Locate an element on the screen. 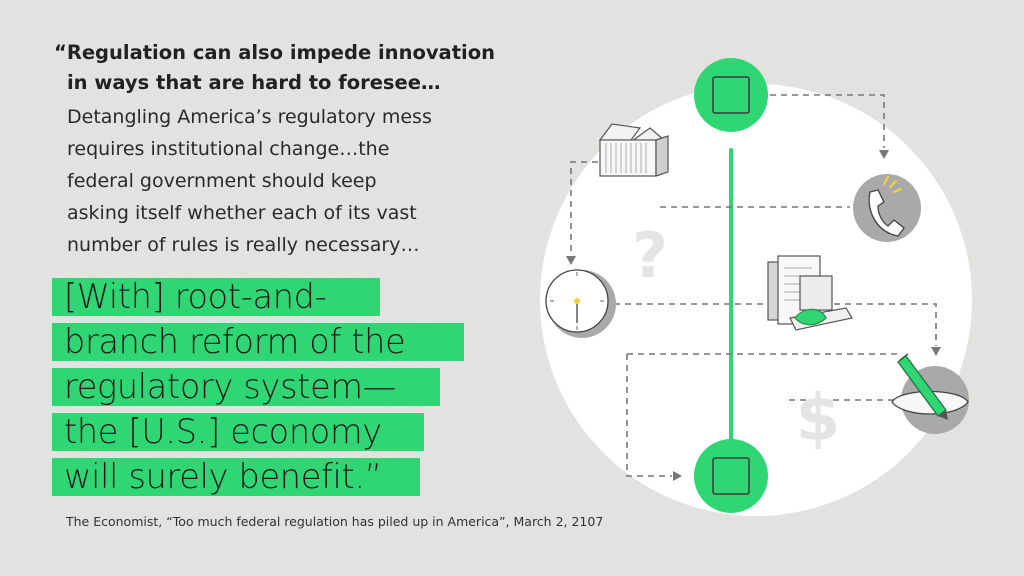  highlighted-quote-line: branch reform of the is located at coordinates (287, 341).